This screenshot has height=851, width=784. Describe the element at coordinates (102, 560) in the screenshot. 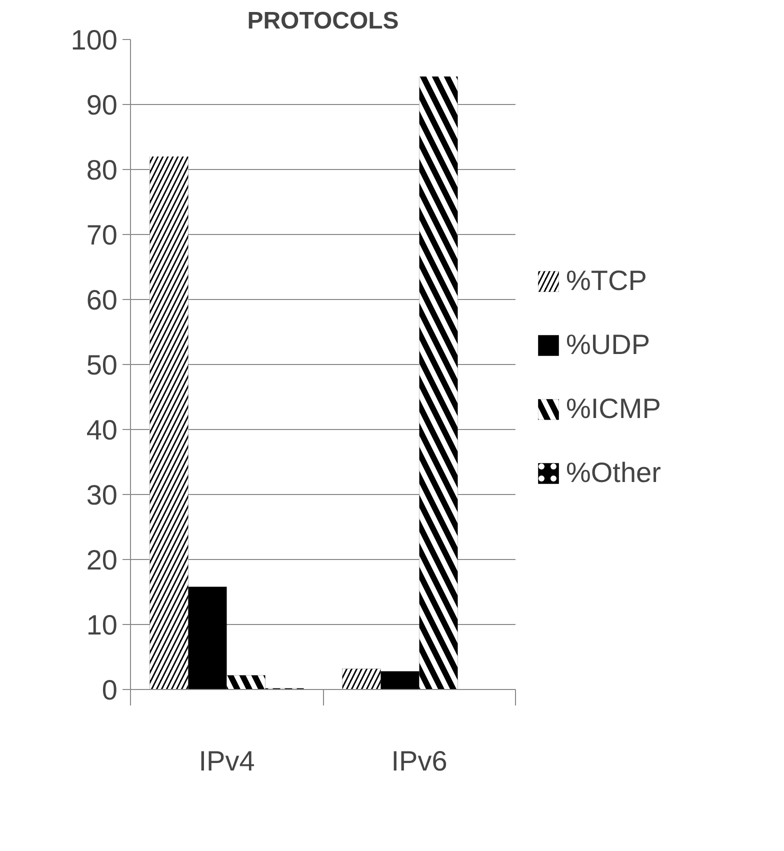

I see `y-tick-label: 20` at that location.